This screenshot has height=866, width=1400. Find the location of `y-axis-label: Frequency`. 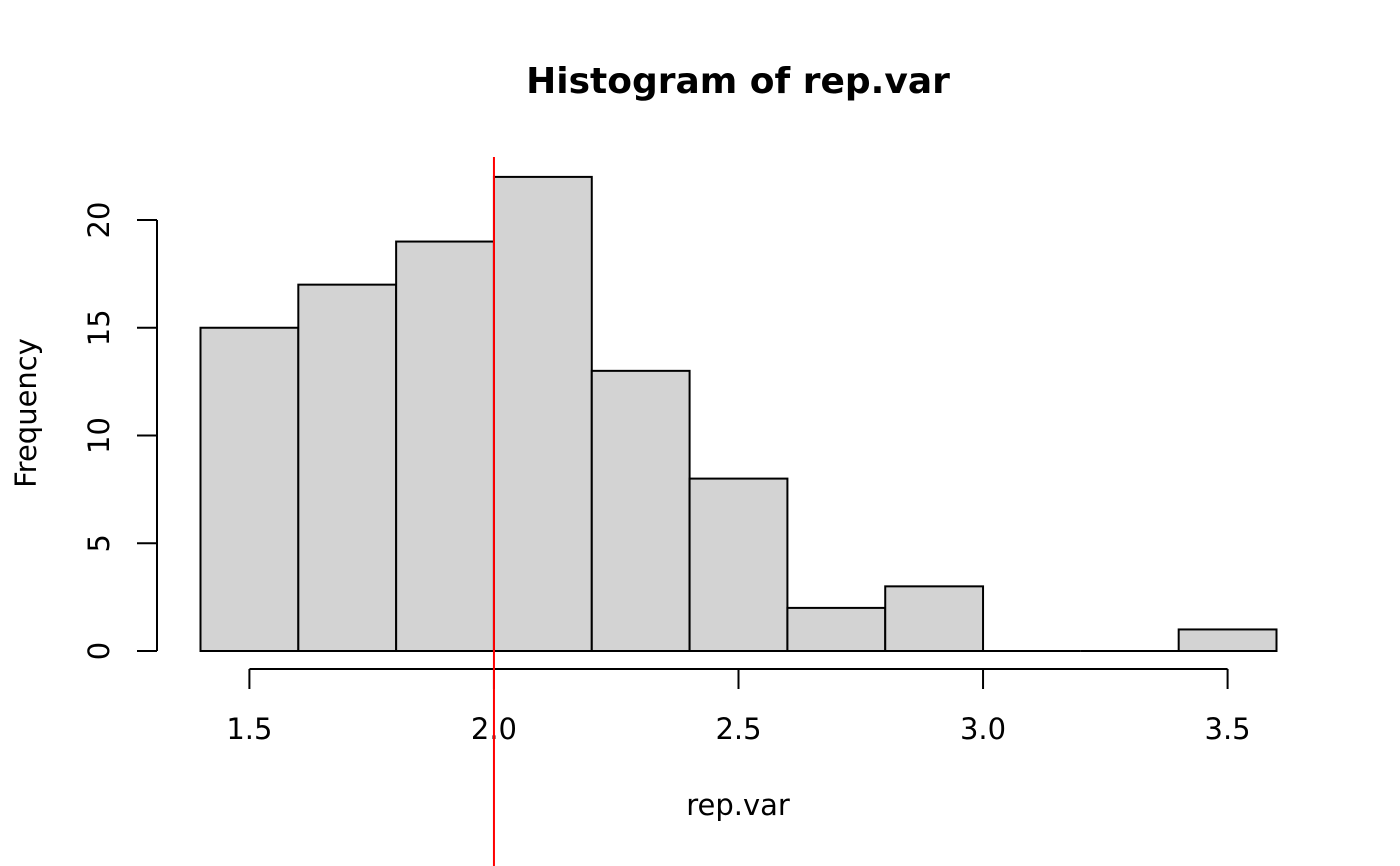

y-axis-label: Frequency is located at coordinates (26, 413).